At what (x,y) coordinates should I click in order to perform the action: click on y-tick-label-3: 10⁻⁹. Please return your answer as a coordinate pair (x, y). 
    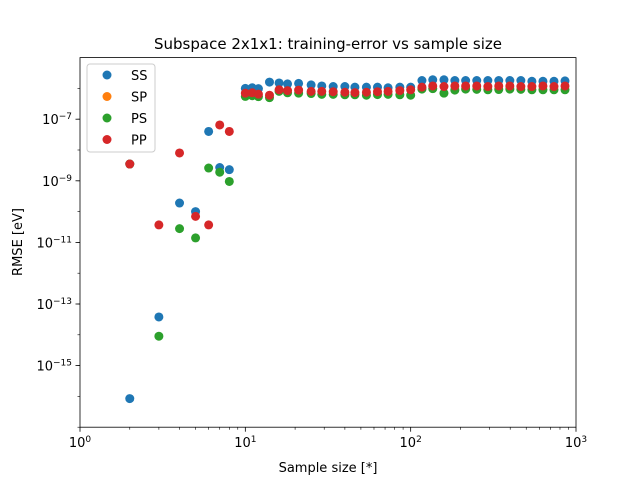
    Looking at the image, I should click on (57, 182).